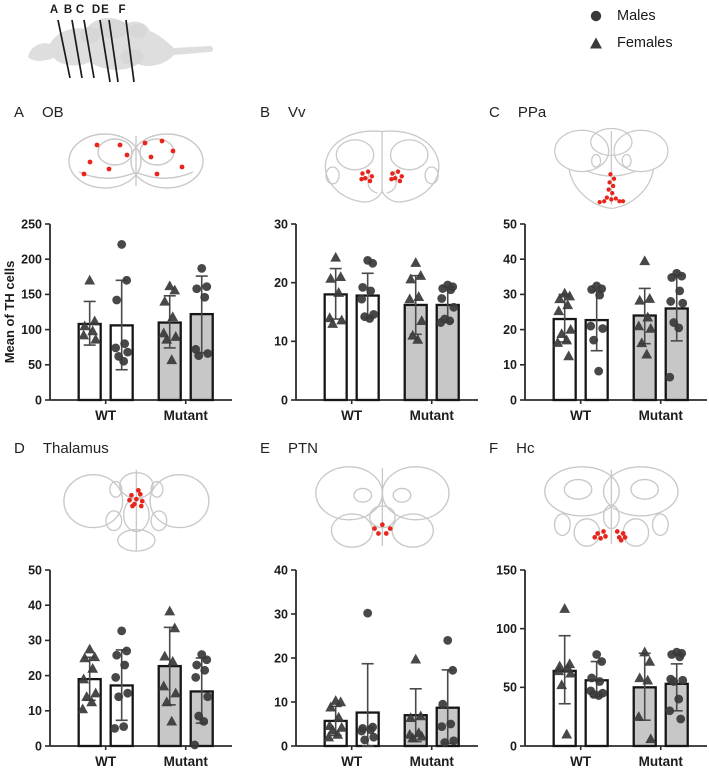 The image size is (709, 777). I want to click on axes: 0 50 100 150 WT Mutant, so click(601, 666).